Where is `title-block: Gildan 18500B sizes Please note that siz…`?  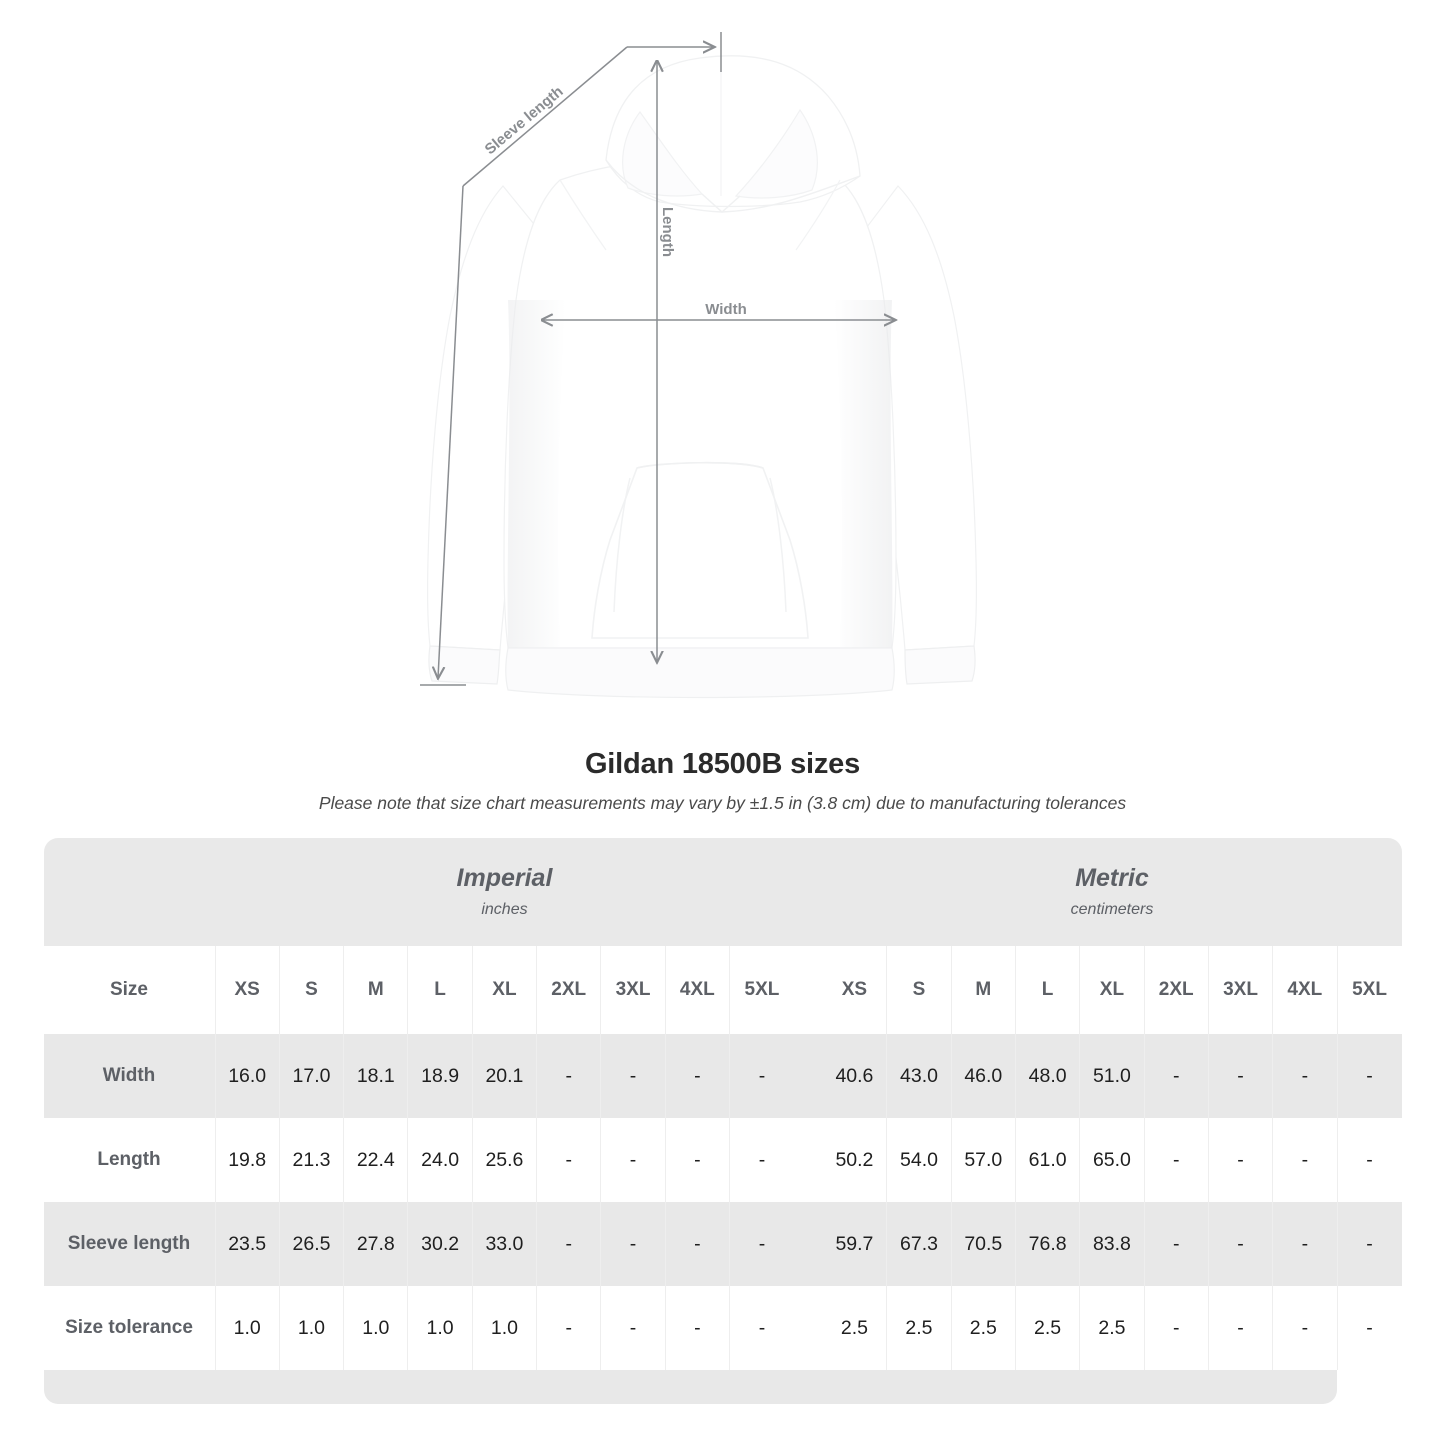
title-block: Gildan 18500B sizes Please note that siz… is located at coordinates (722, 767).